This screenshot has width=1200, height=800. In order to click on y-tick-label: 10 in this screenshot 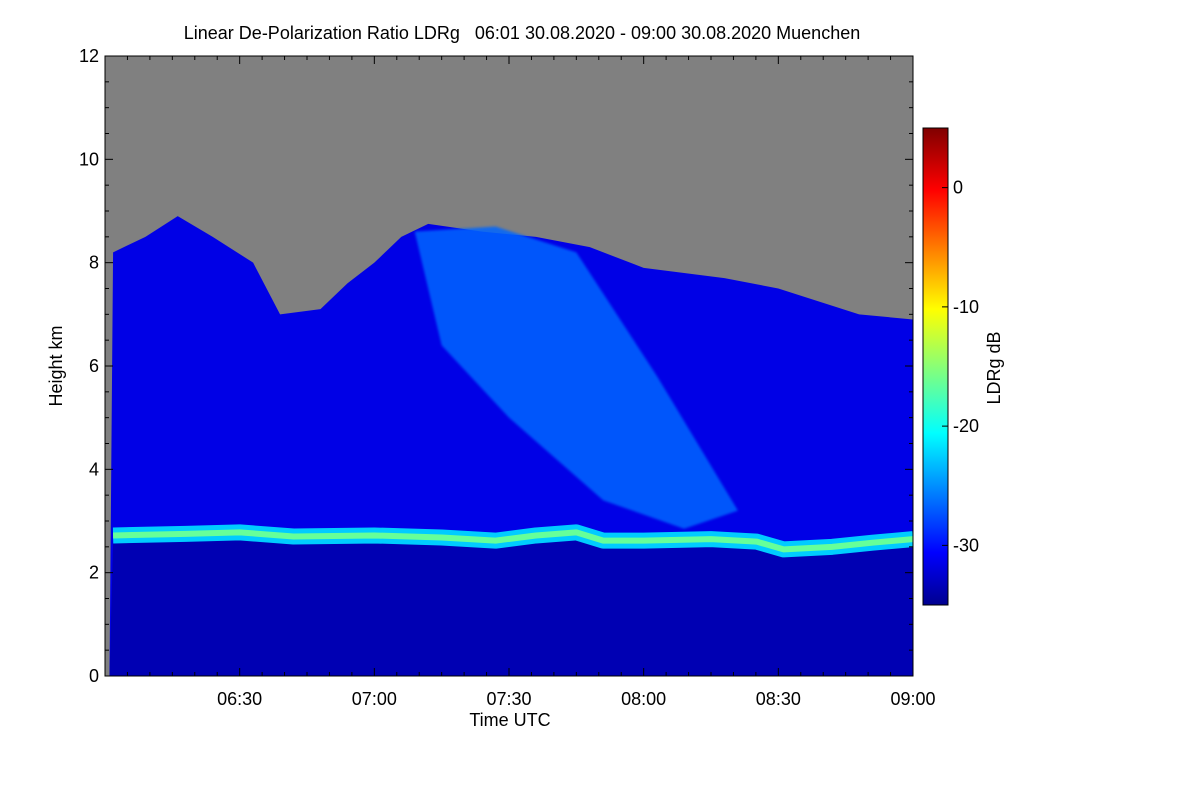, I will do `click(89, 159)`.